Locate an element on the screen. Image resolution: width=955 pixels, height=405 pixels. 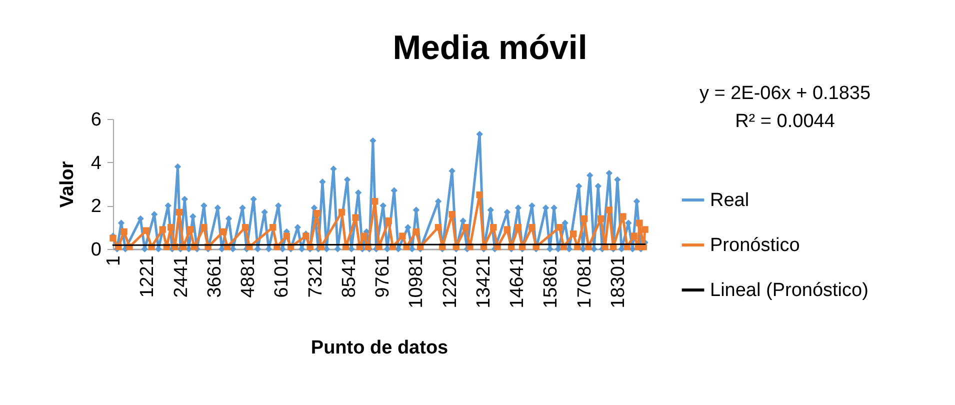
x-tick-label: 4881 is located at coordinates (249, 277).